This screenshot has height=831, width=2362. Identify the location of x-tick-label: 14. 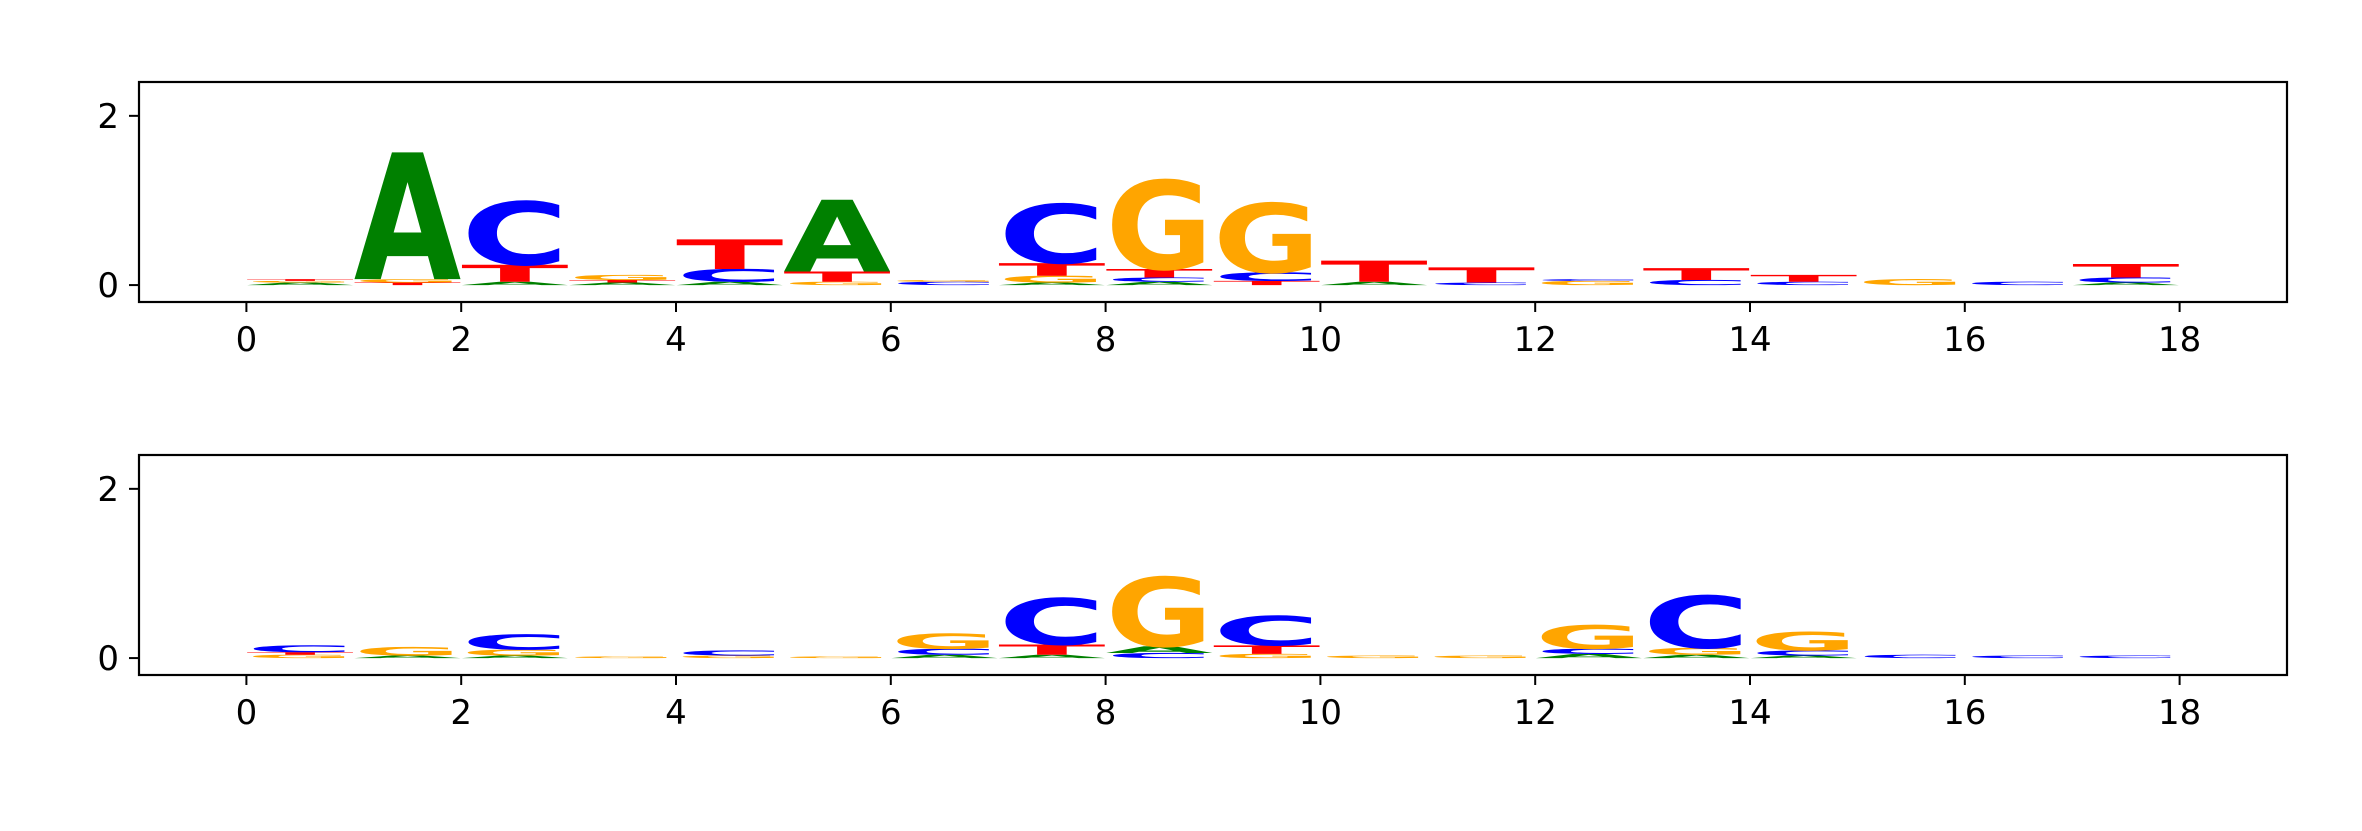
(1749, 340).